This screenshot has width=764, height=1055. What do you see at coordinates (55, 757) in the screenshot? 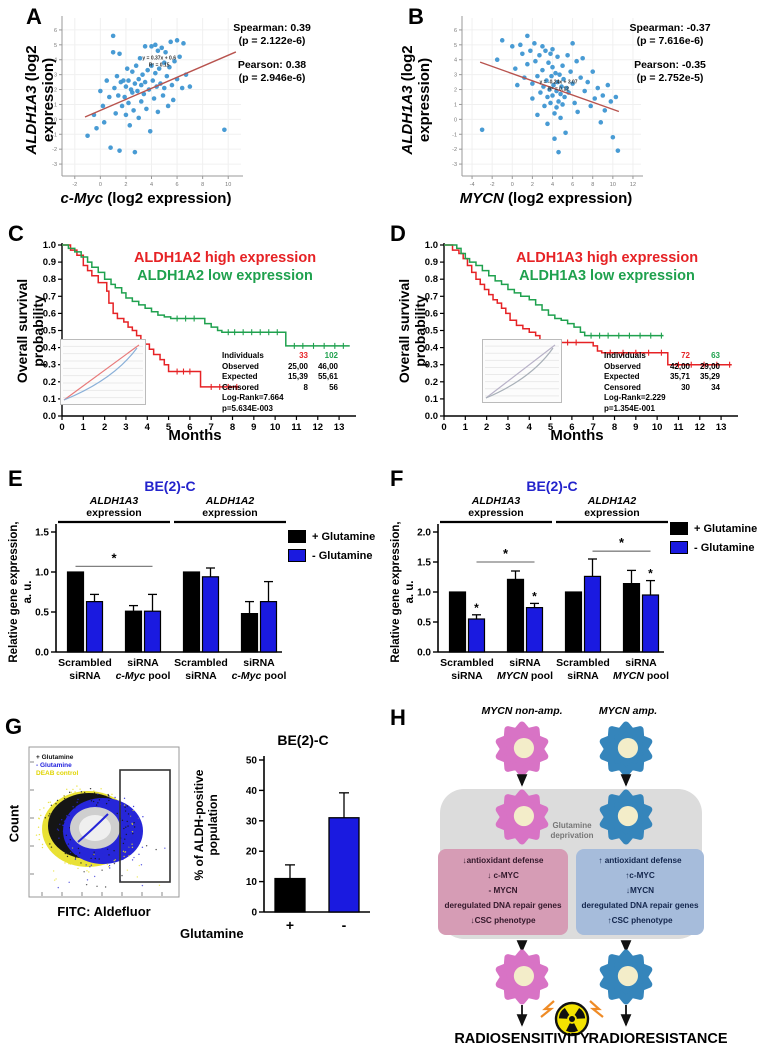
I see `flow-legend-plus-glutamine: + Glutamine` at bounding box center [55, 757].